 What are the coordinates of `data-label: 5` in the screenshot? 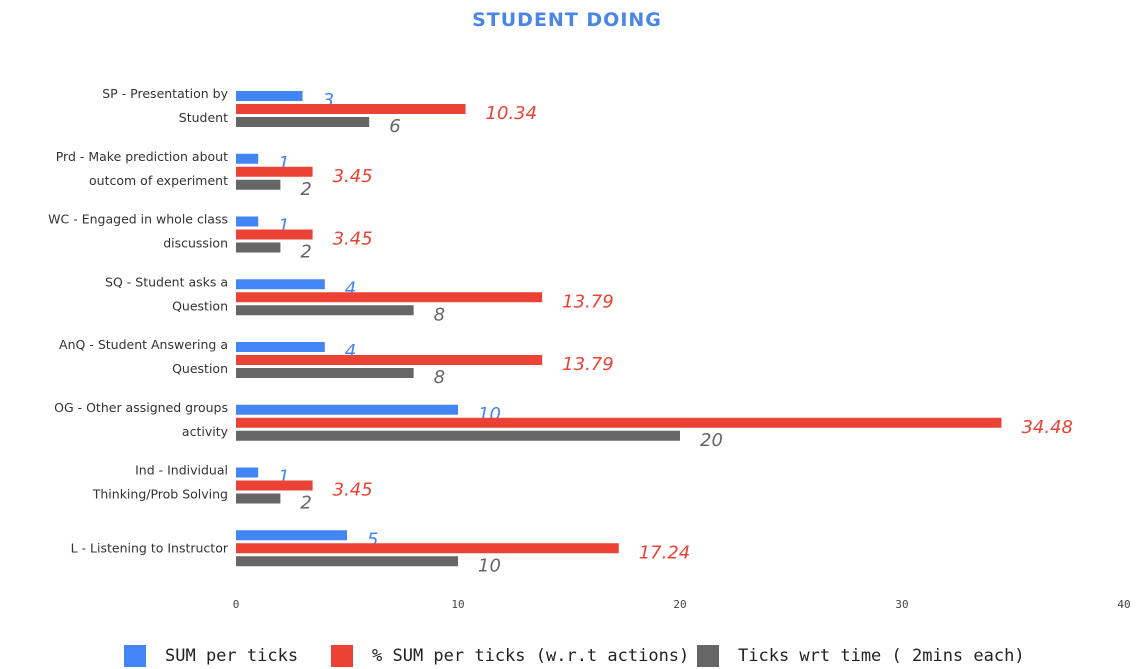 It's located at (372, 539).